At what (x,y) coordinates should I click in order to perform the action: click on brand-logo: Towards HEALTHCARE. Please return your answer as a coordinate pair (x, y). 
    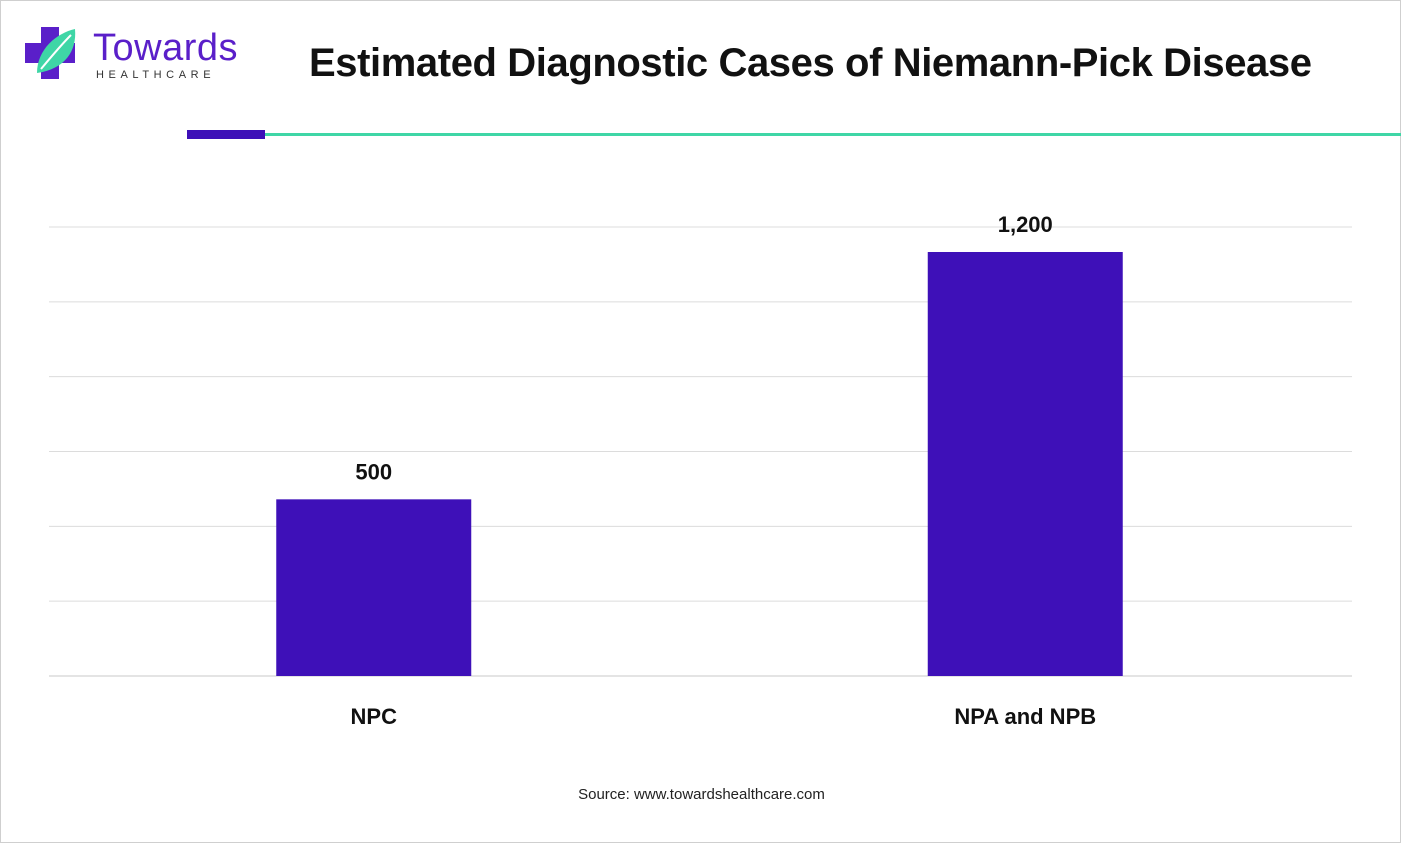
    Looking at the image, I should click on (130, 57).